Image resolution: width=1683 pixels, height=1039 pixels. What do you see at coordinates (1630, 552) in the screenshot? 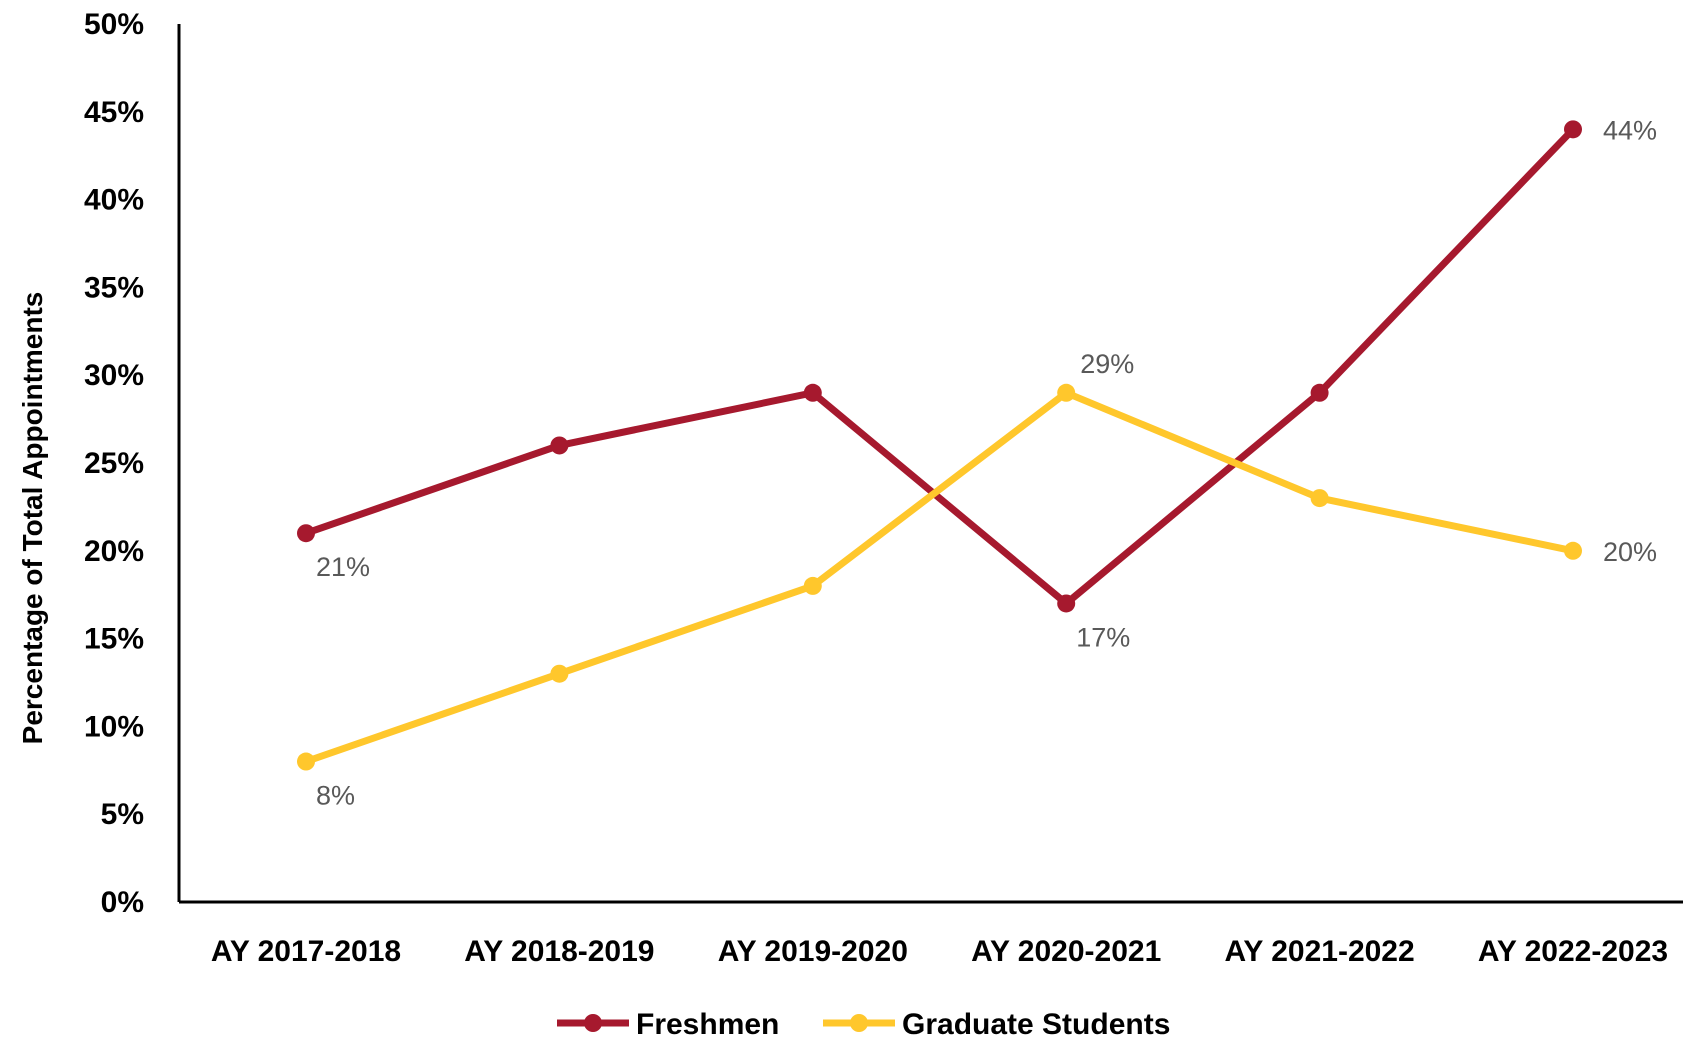
I see `data-label: 20%` at bounding box center [1630, 552].